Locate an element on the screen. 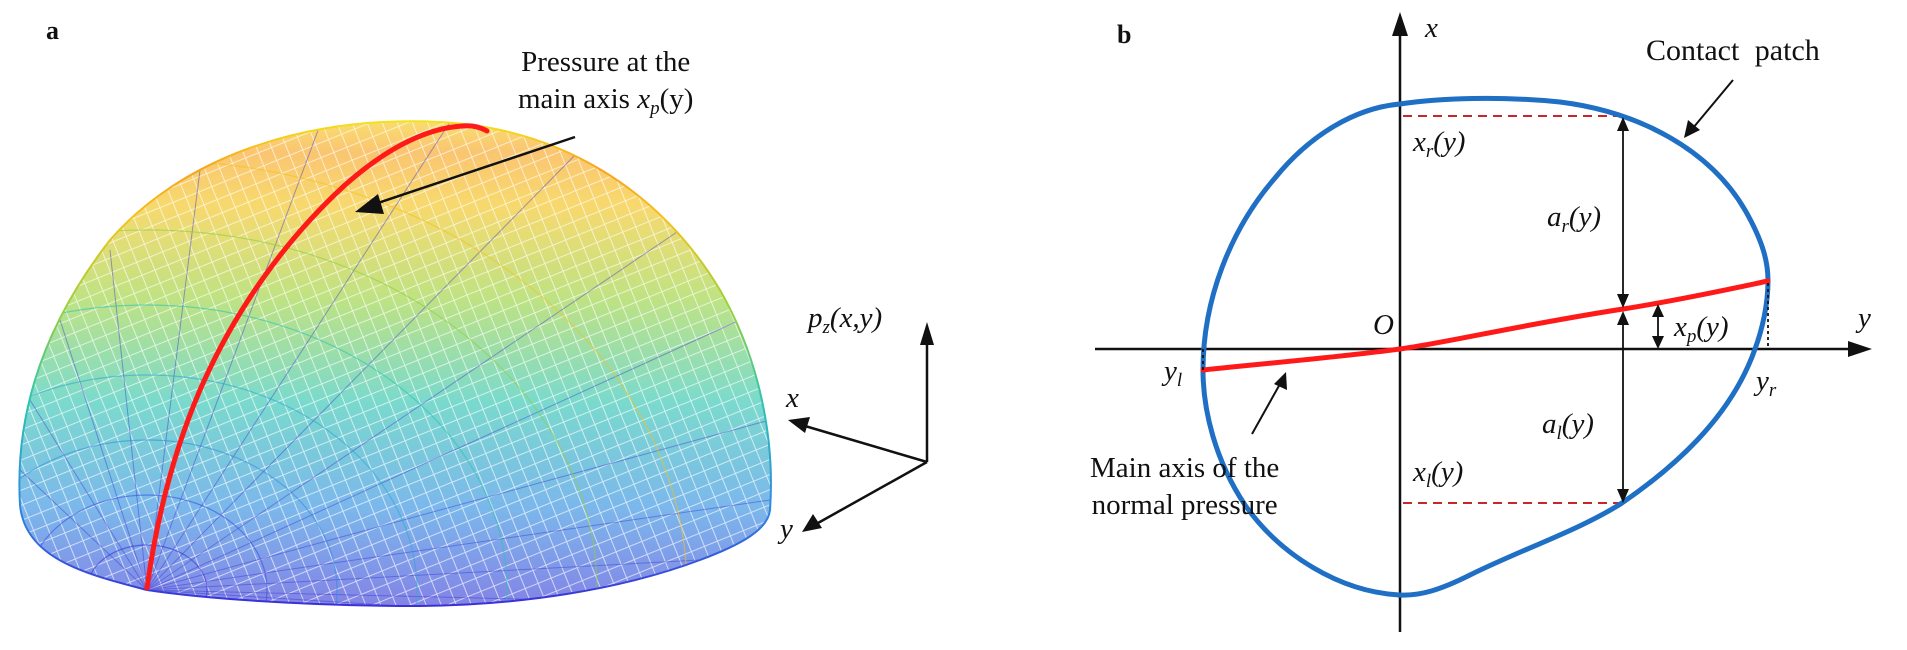  sub-p: p is located at coordinates (655, 108).